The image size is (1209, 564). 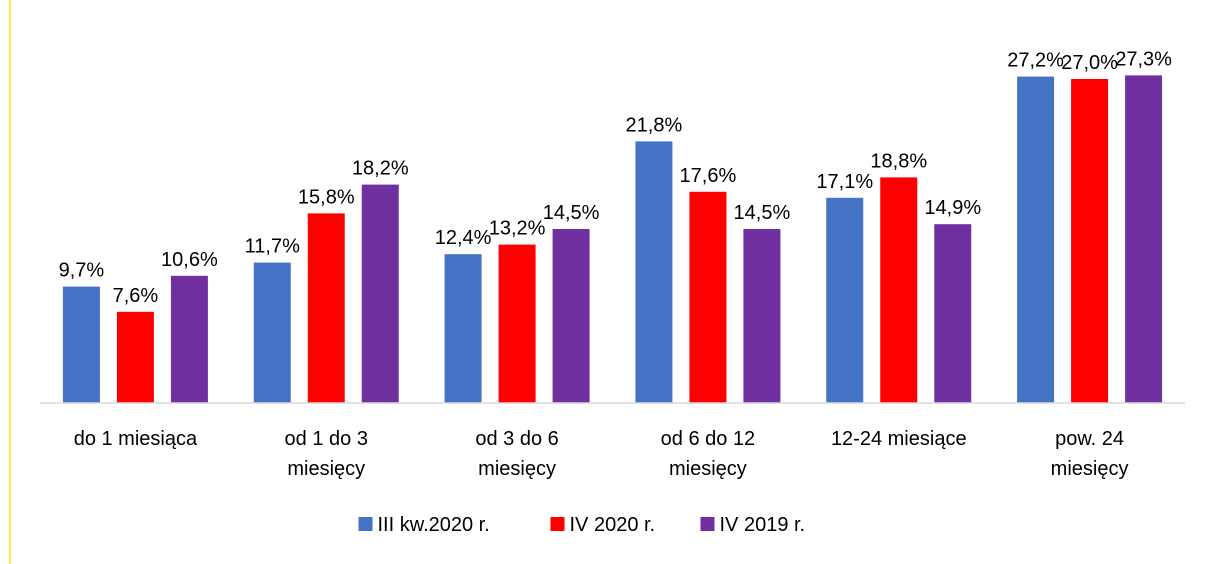 I want to click on legend-label: IV 2019 r., so click(x=763, y=525).